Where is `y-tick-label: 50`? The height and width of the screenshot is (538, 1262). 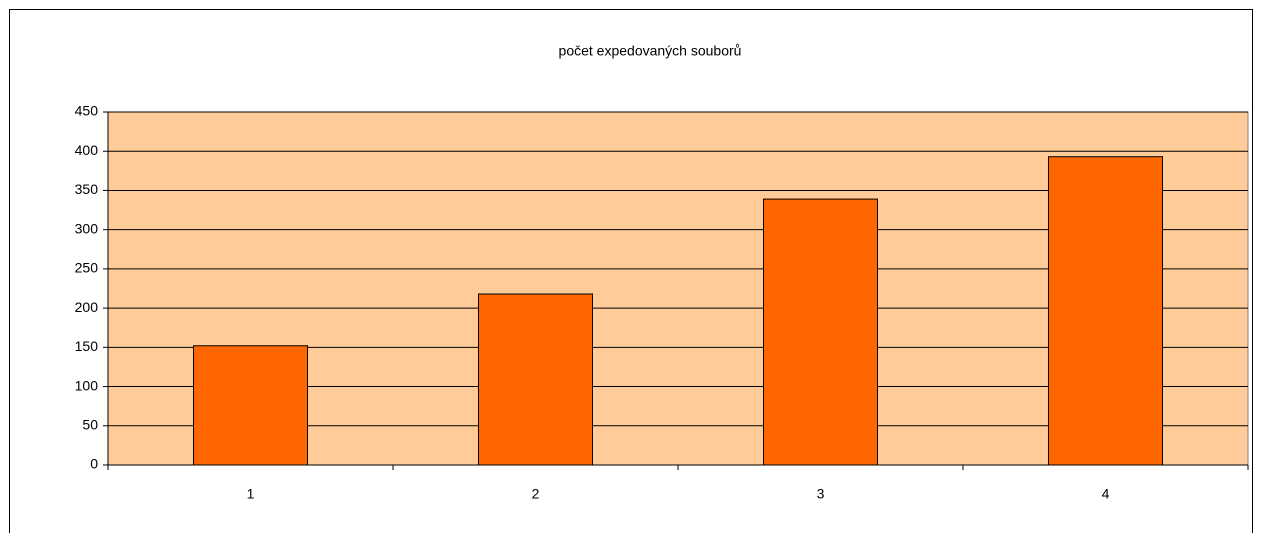 y-tick-label: 50 is located at coordinates (90, 424).